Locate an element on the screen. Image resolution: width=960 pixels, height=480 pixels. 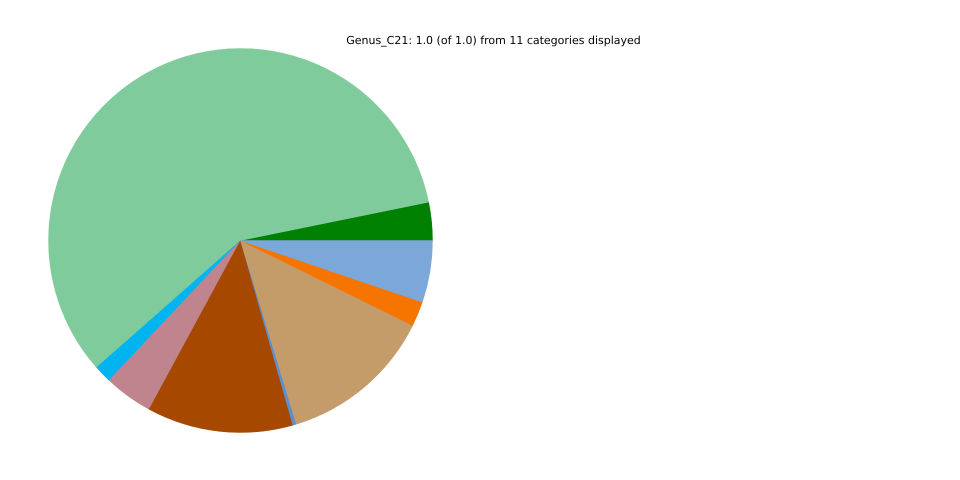
text: Genus_C21: 1.0 (of 1.0) from 11 categories displayed is located at coordinates (493, 40).